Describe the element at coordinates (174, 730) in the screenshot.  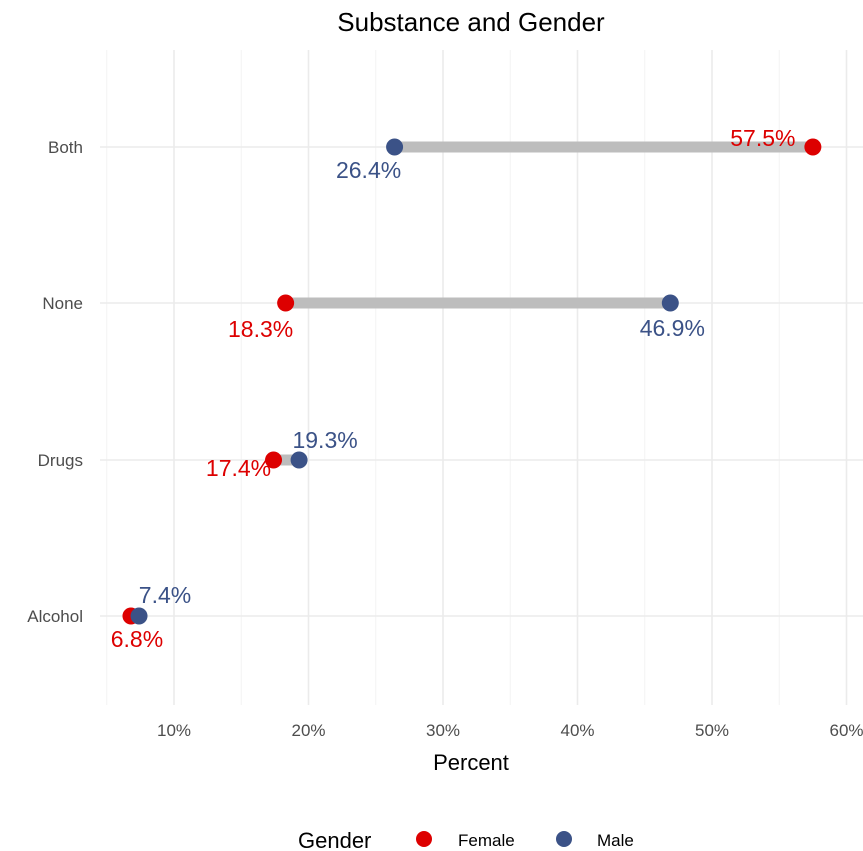
I see `x-tick-label: 10%` at that location.